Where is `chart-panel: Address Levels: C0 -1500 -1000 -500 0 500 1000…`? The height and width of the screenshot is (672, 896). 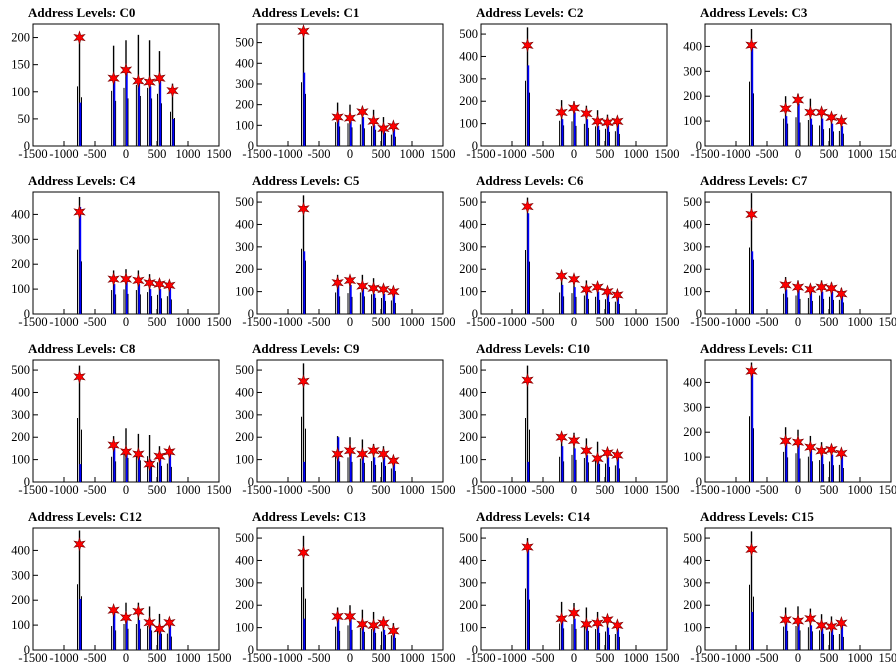 chart-panel: Address Levels: C0 -1500 -1000 -500 0 500 1000… is located at coordinates (115, 84).